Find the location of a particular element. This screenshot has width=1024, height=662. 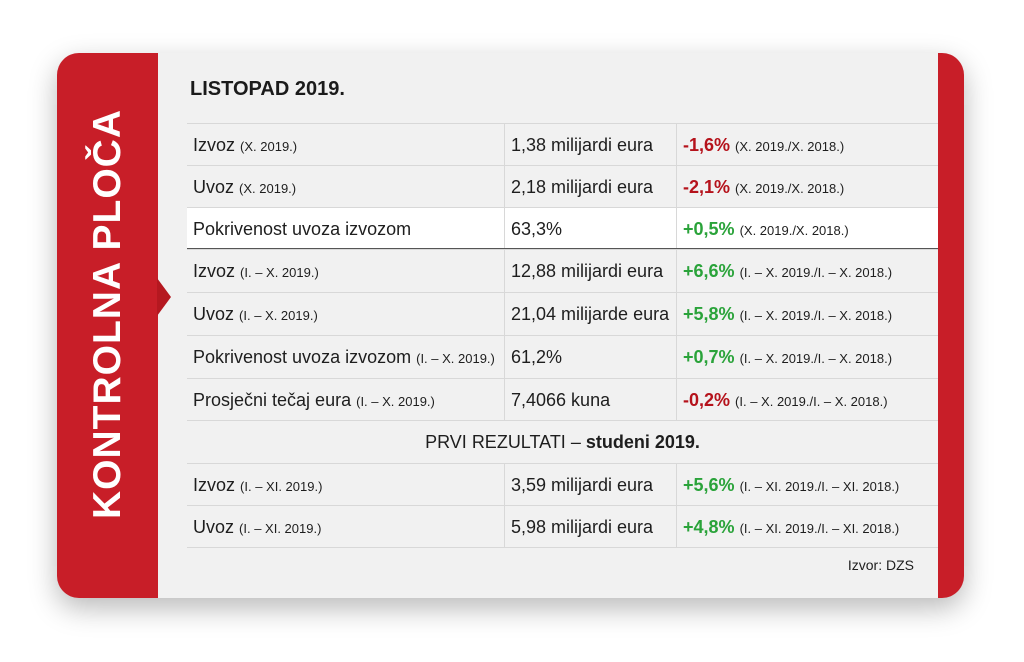

row-change-cell: -0,2% (I. – X. 2019./I. – X. 2018.) is located at coordinates (785, 400).